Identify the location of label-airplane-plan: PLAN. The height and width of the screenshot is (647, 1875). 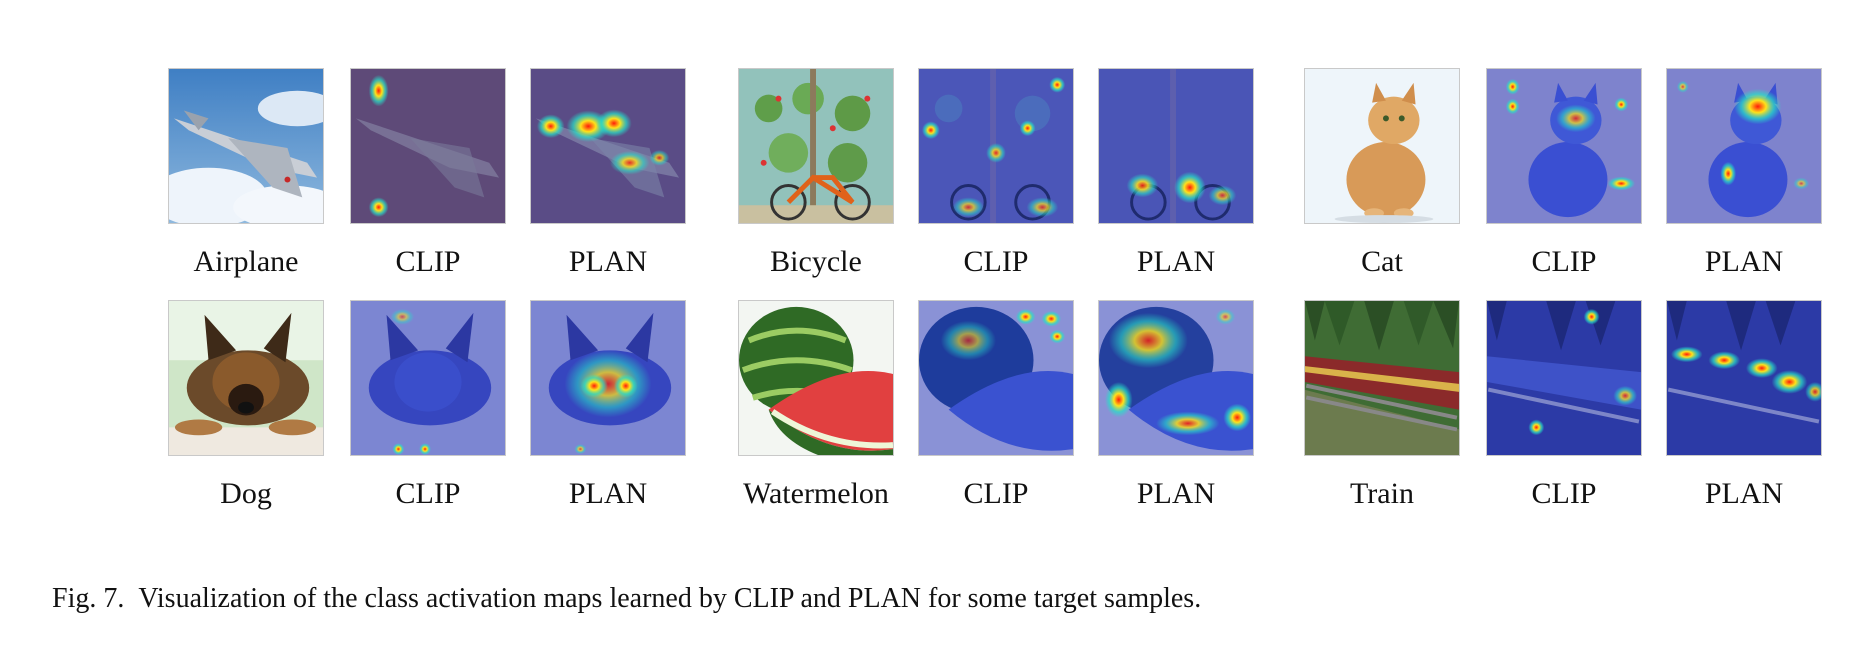
(608, 261).